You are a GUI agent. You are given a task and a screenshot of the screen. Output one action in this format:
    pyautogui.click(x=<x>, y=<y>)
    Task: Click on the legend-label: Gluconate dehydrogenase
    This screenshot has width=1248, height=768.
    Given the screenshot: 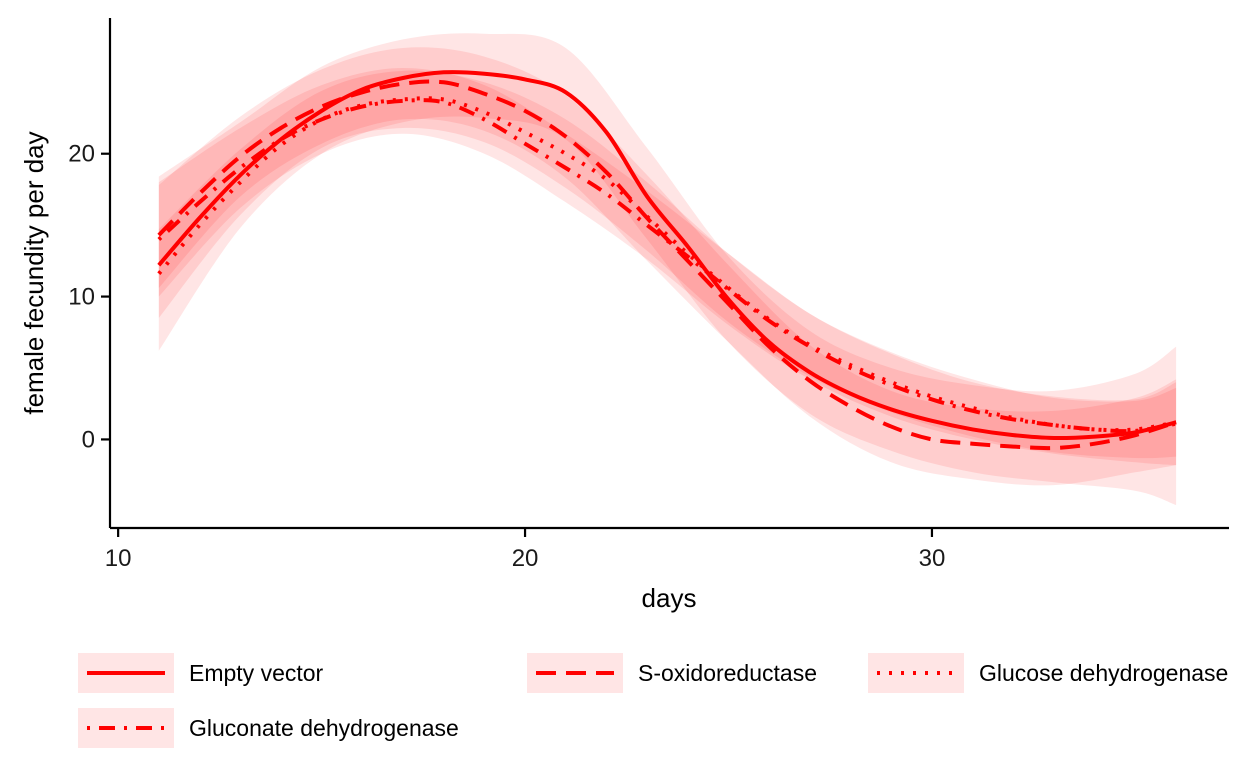 What is the action you would take?
    pyautogui.click(x=324, y=728)
    